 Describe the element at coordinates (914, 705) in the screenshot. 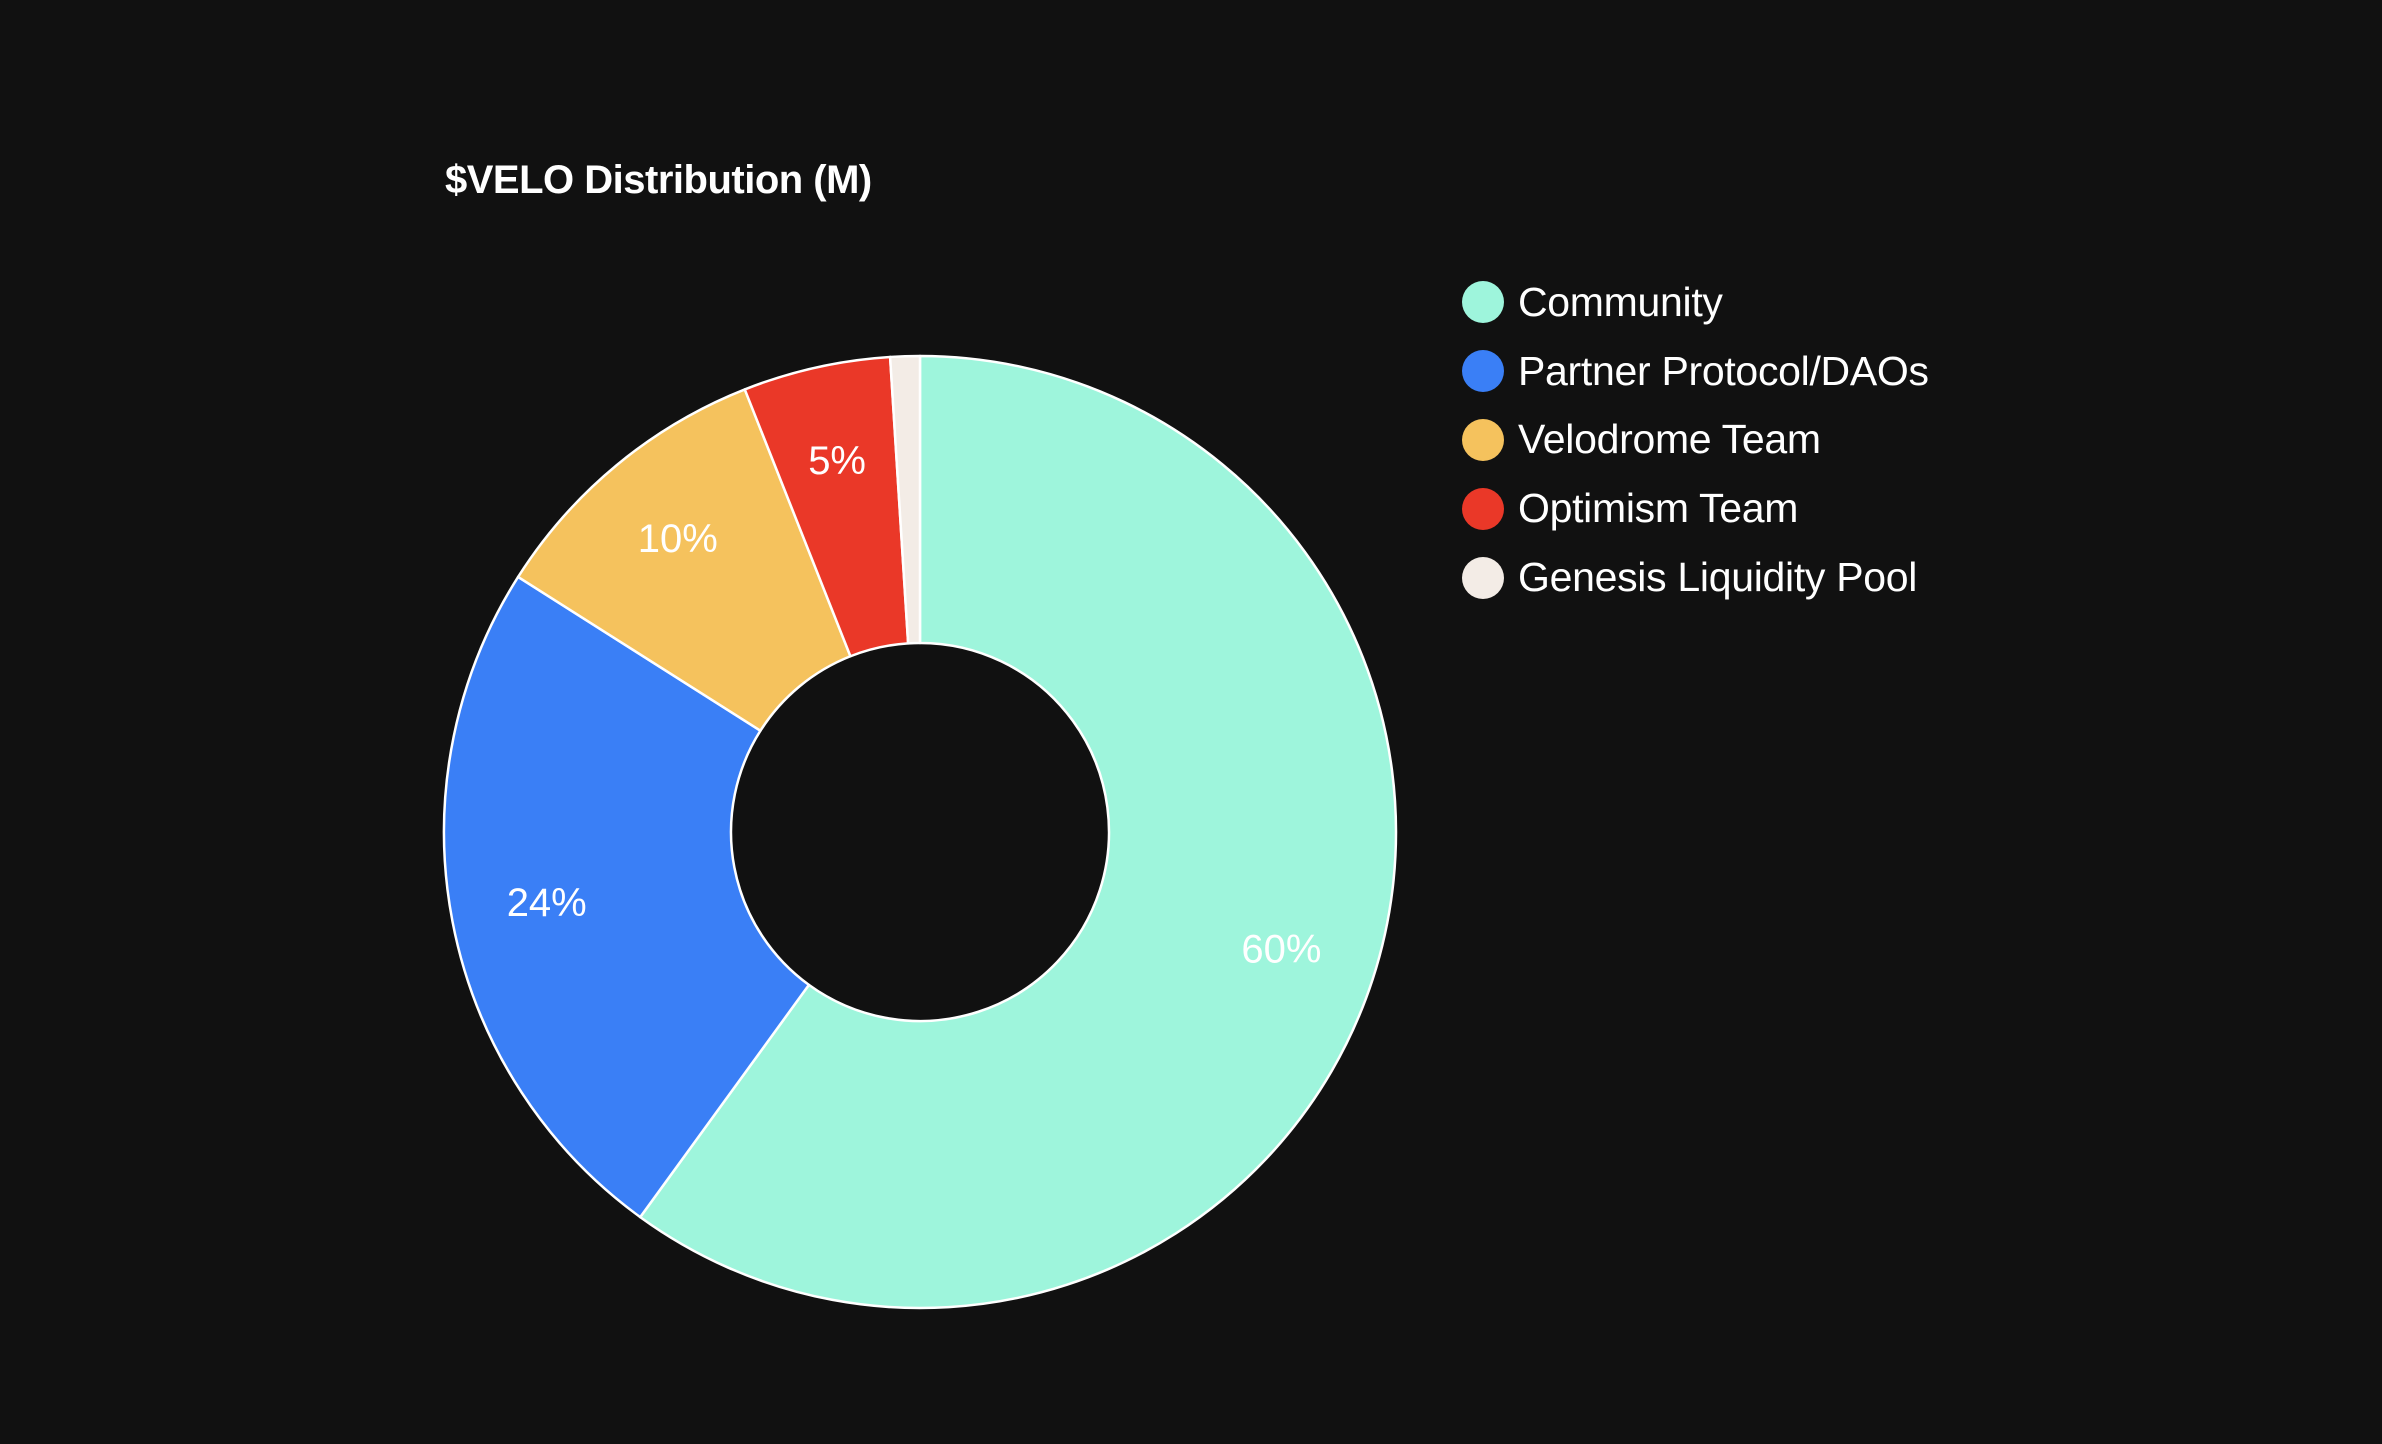

I see `donut-slice-labels: 60% 24% 10% 5%` at that location.